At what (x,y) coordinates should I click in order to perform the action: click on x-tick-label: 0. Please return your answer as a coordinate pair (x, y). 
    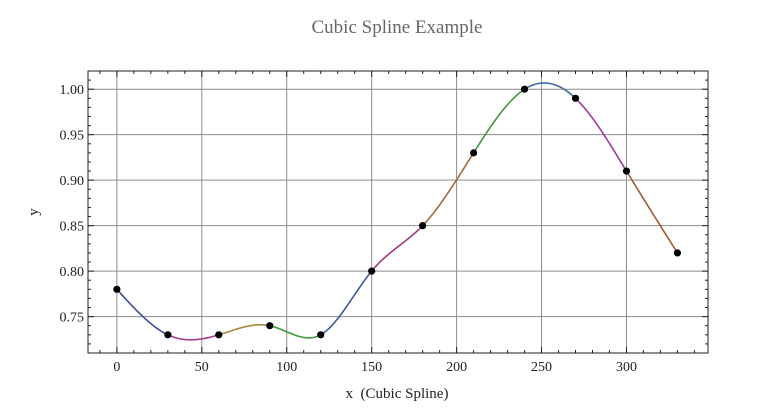
    Looking at the image, I should click on (116, 367).